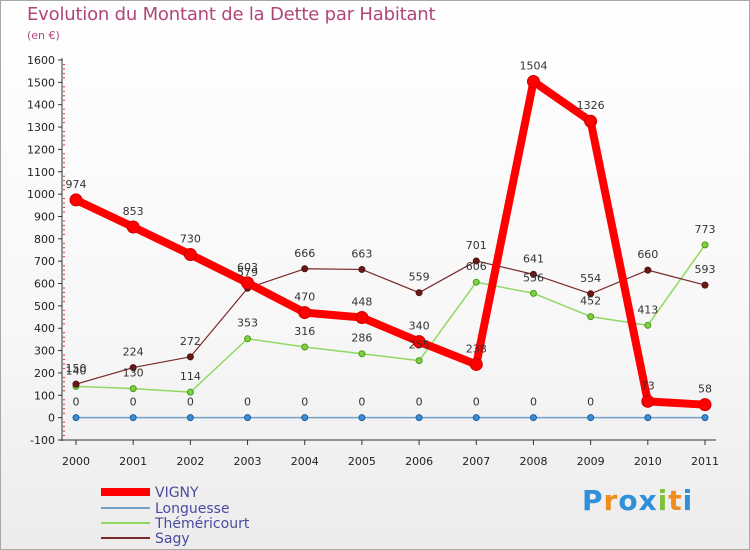  Describe the element at coordinates (361, 302) in the screenshot. I see `data-label: 448` at that location.